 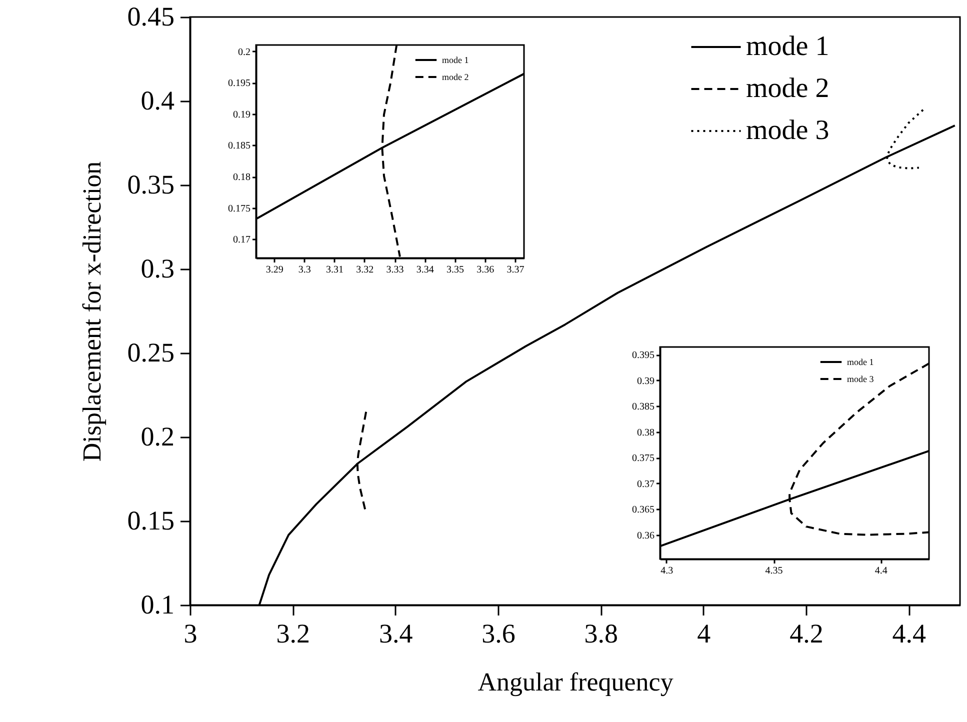 I want to click on x-tick-label: 3.3, so click(x=304, y=270).